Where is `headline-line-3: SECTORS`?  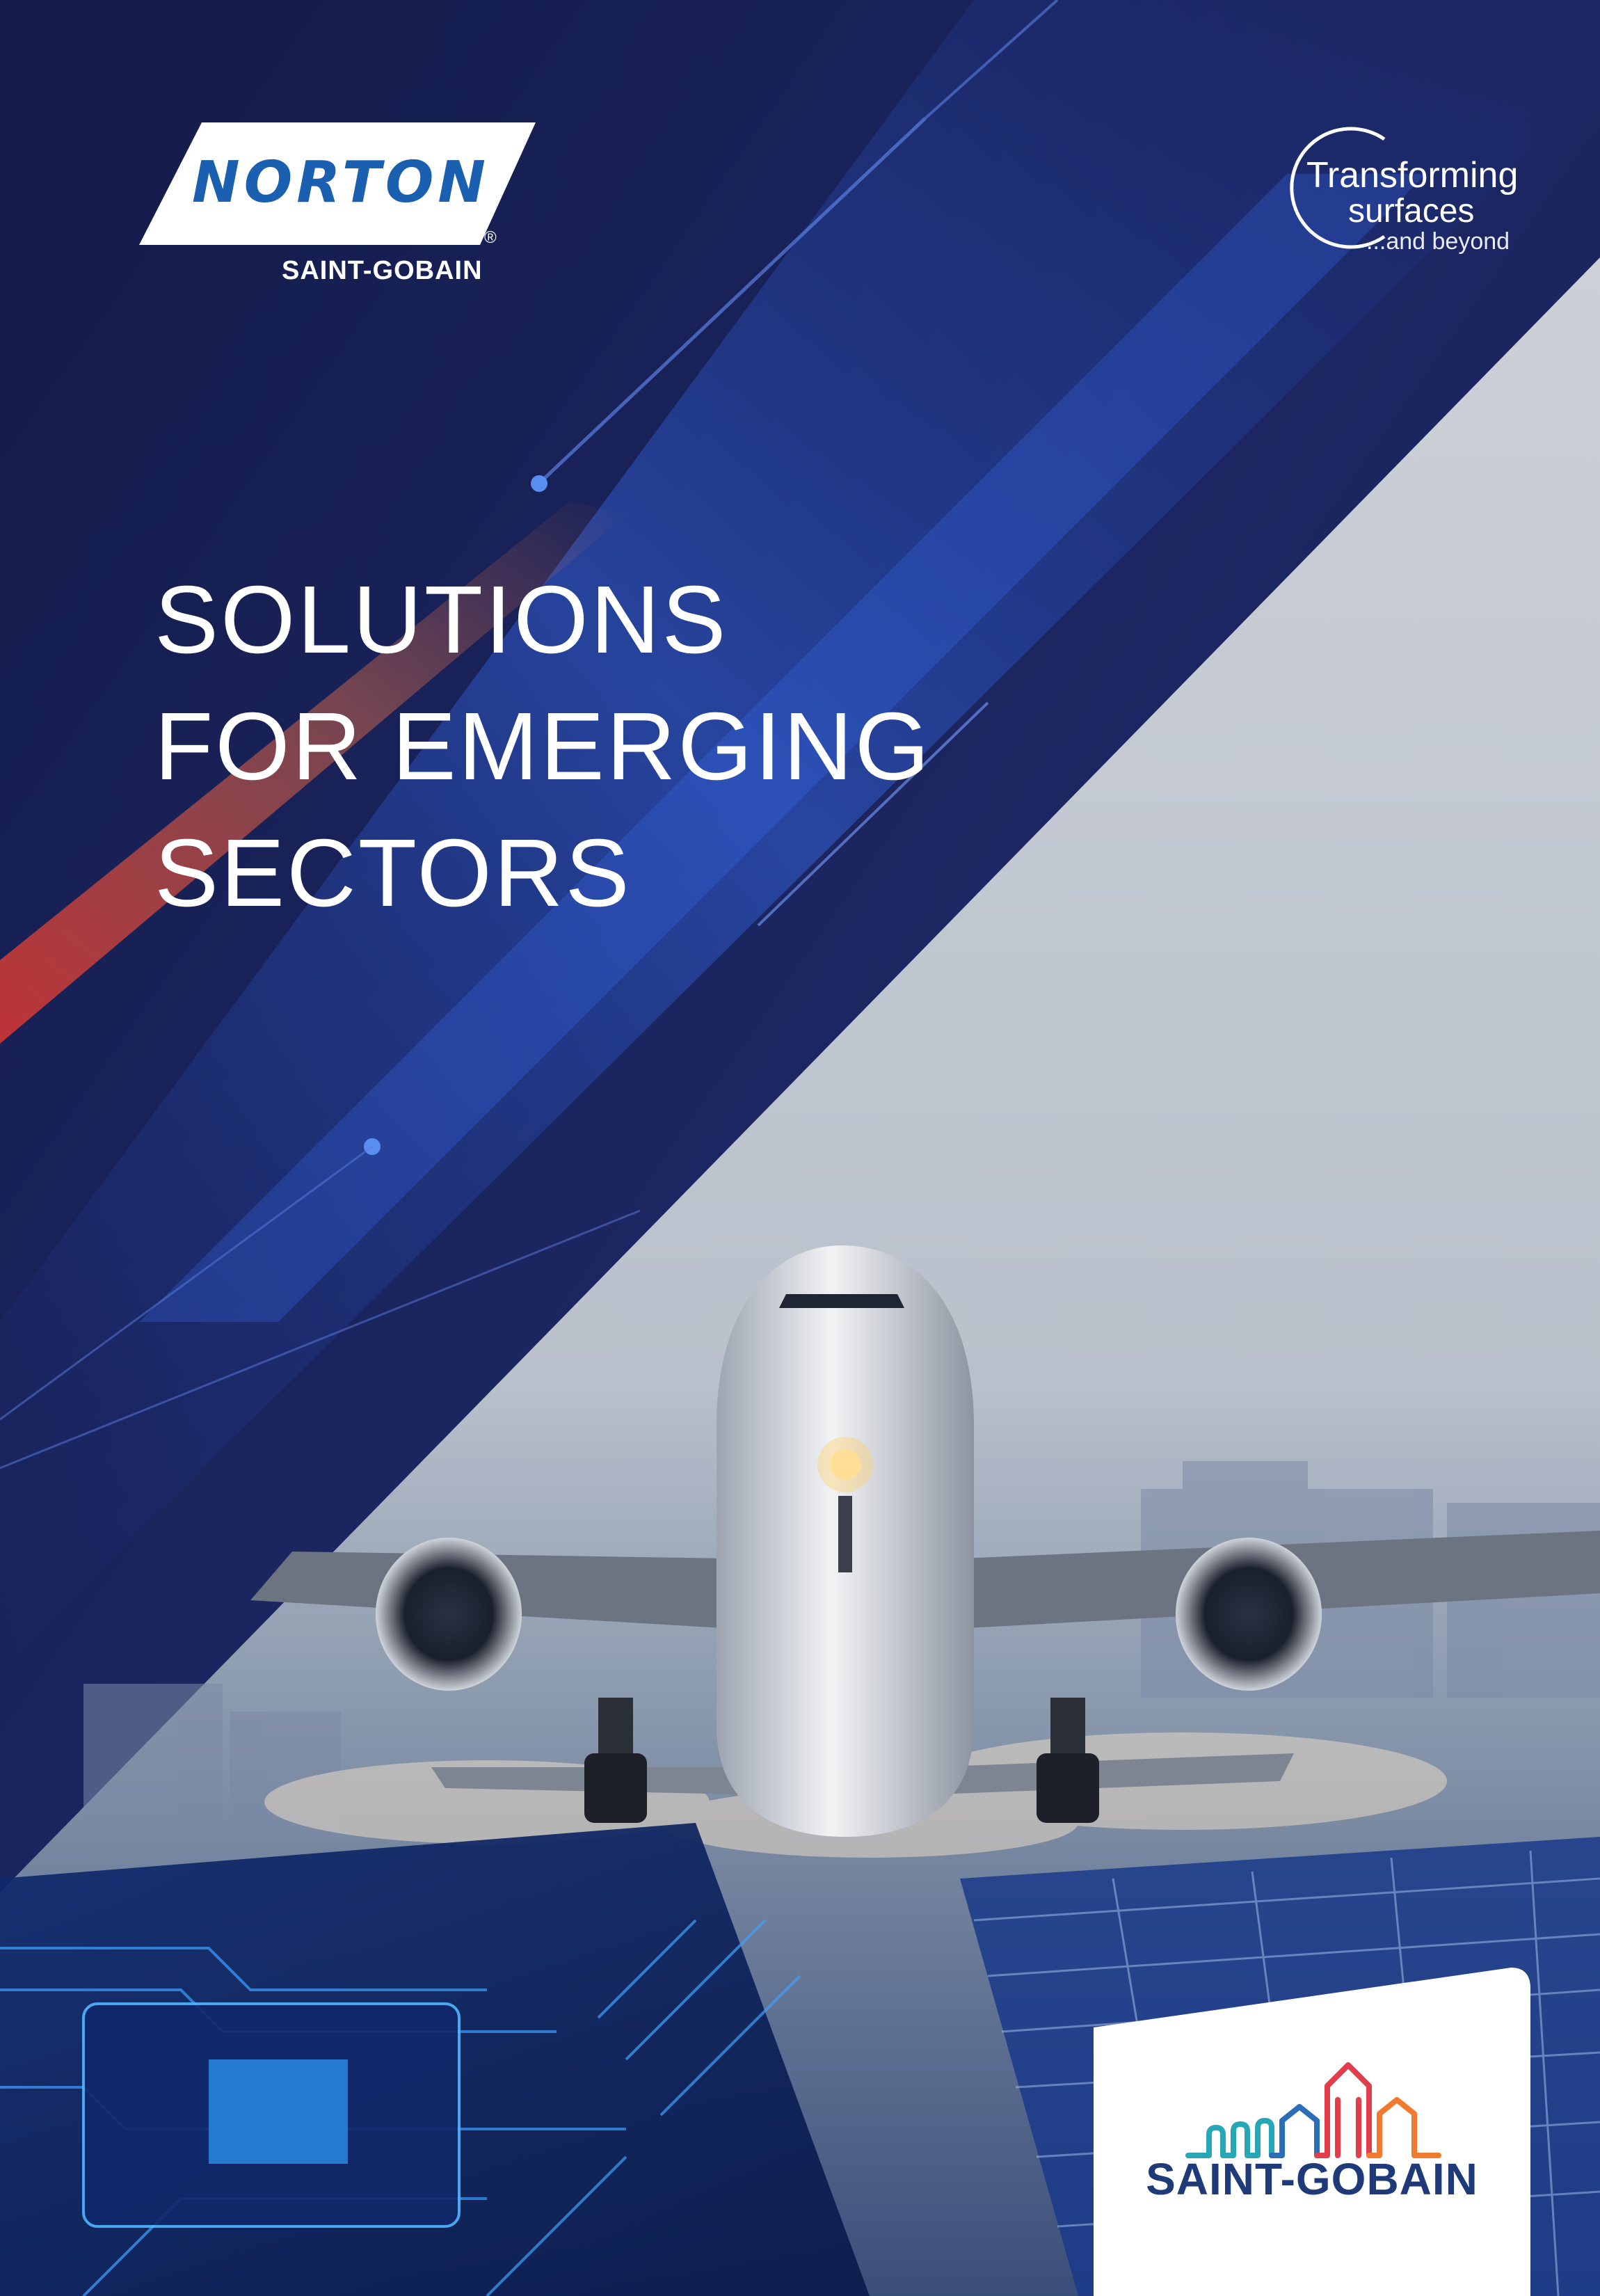 headline-line-3: SECTORS is located at coordinates (393, 874).